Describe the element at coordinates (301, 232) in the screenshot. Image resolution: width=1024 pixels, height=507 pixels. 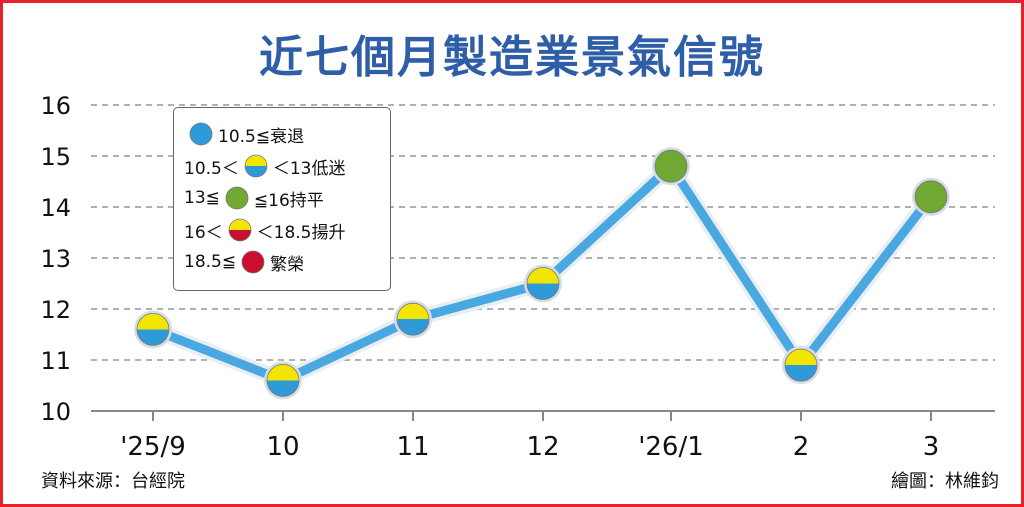
I see `legend-after-text: ＜18.5揚升` at that location.